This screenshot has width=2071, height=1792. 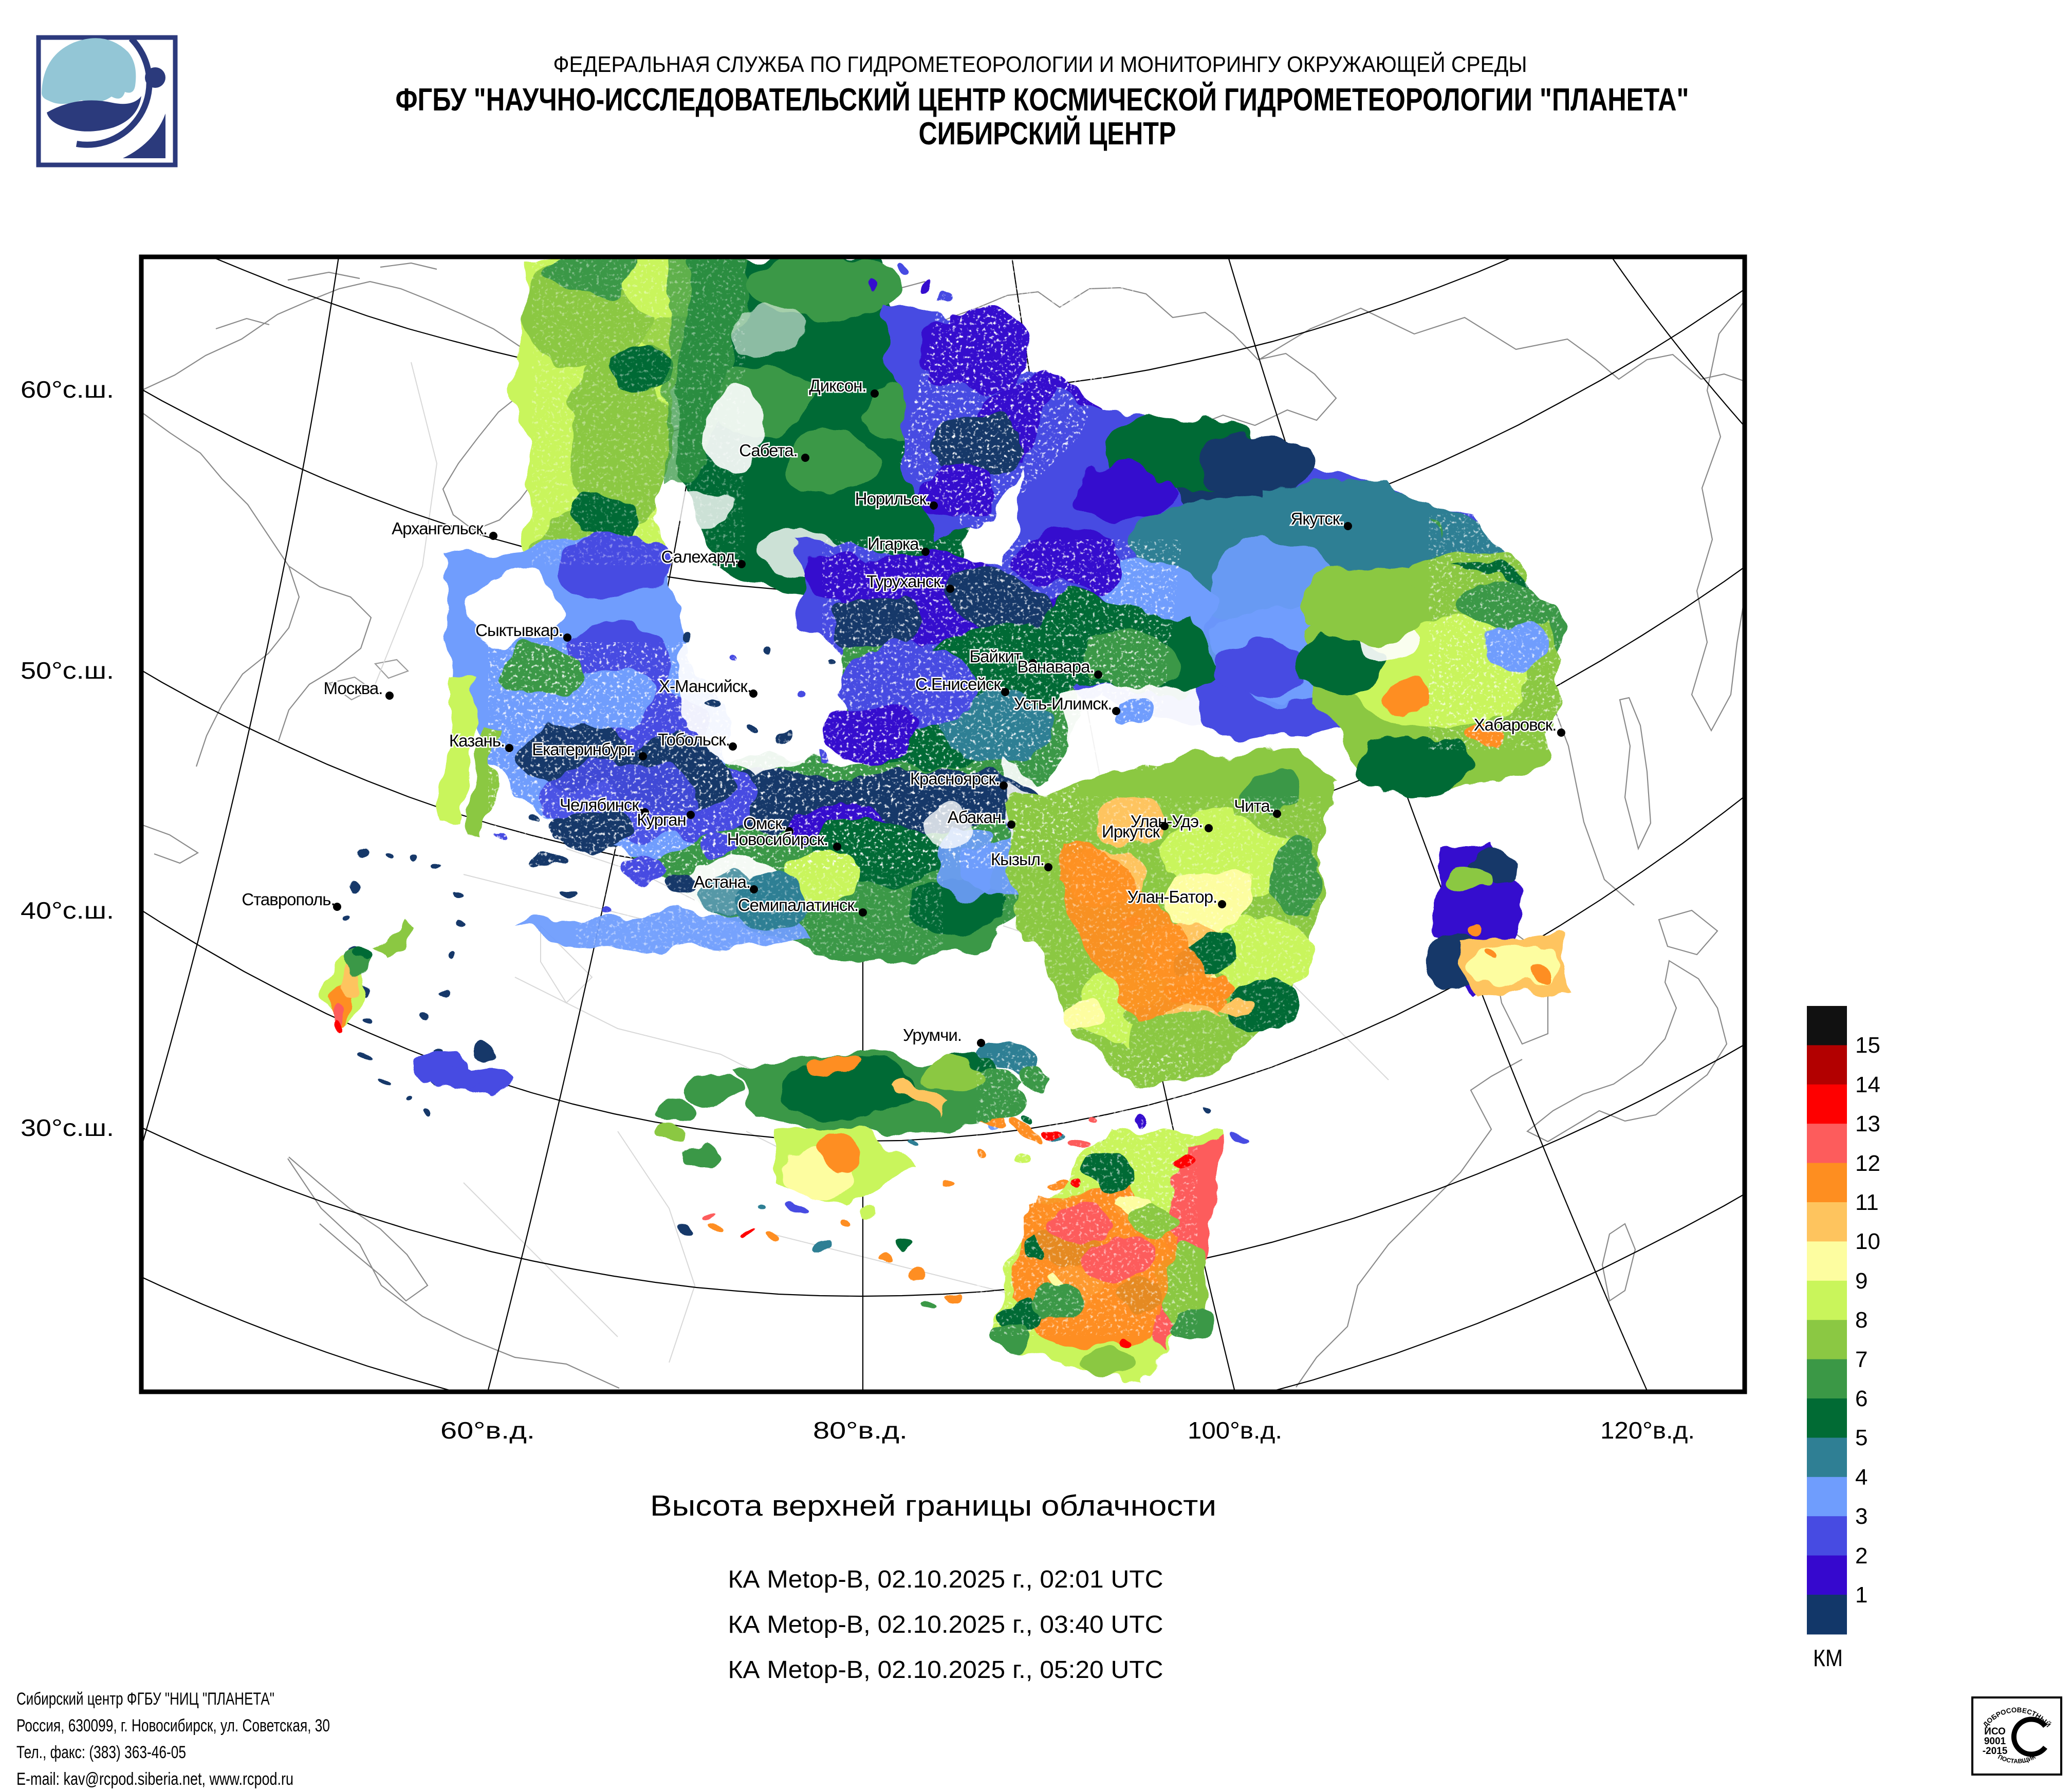 What do you see at coordinates (777, 840) in the screenshot?
I see `svg-text: Новосибирск.` at bounding box center [777, 840].